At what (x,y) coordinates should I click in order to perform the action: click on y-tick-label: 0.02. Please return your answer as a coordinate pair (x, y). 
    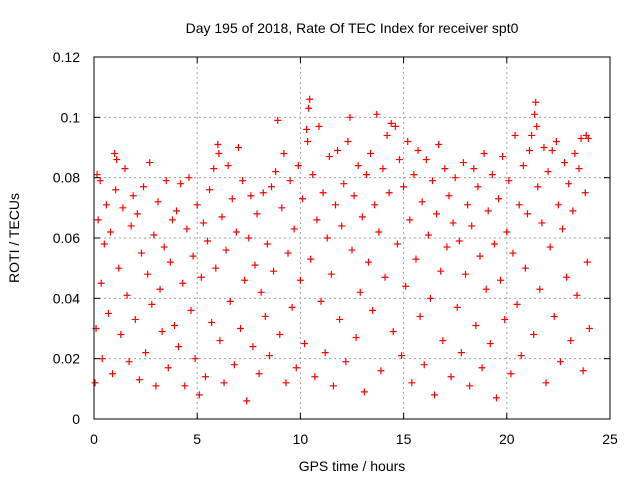
    Looking at the image, I should click on (66, 359).